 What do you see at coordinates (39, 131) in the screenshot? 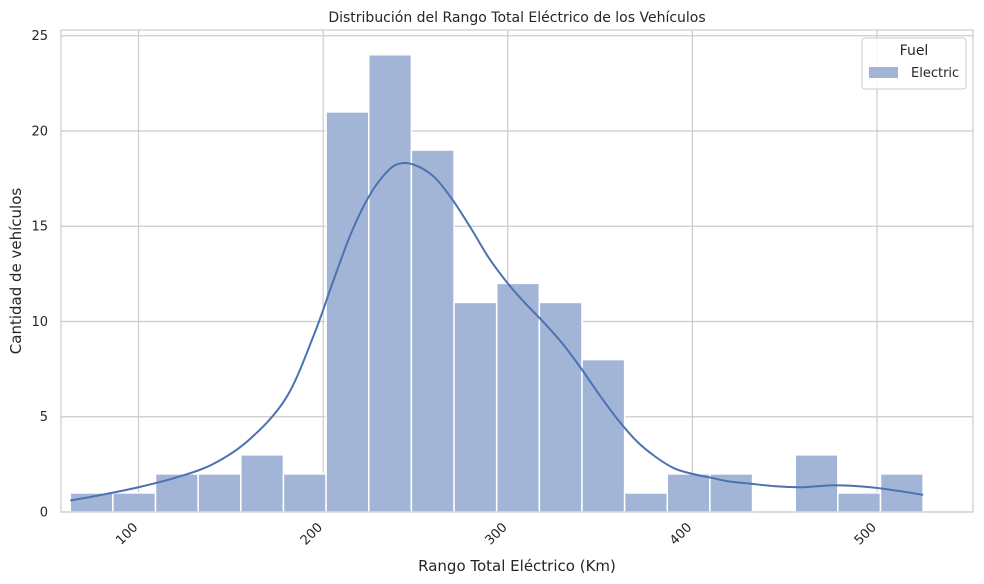
I see `y-tick-label-20: 20` at bounding box center [39, 131].